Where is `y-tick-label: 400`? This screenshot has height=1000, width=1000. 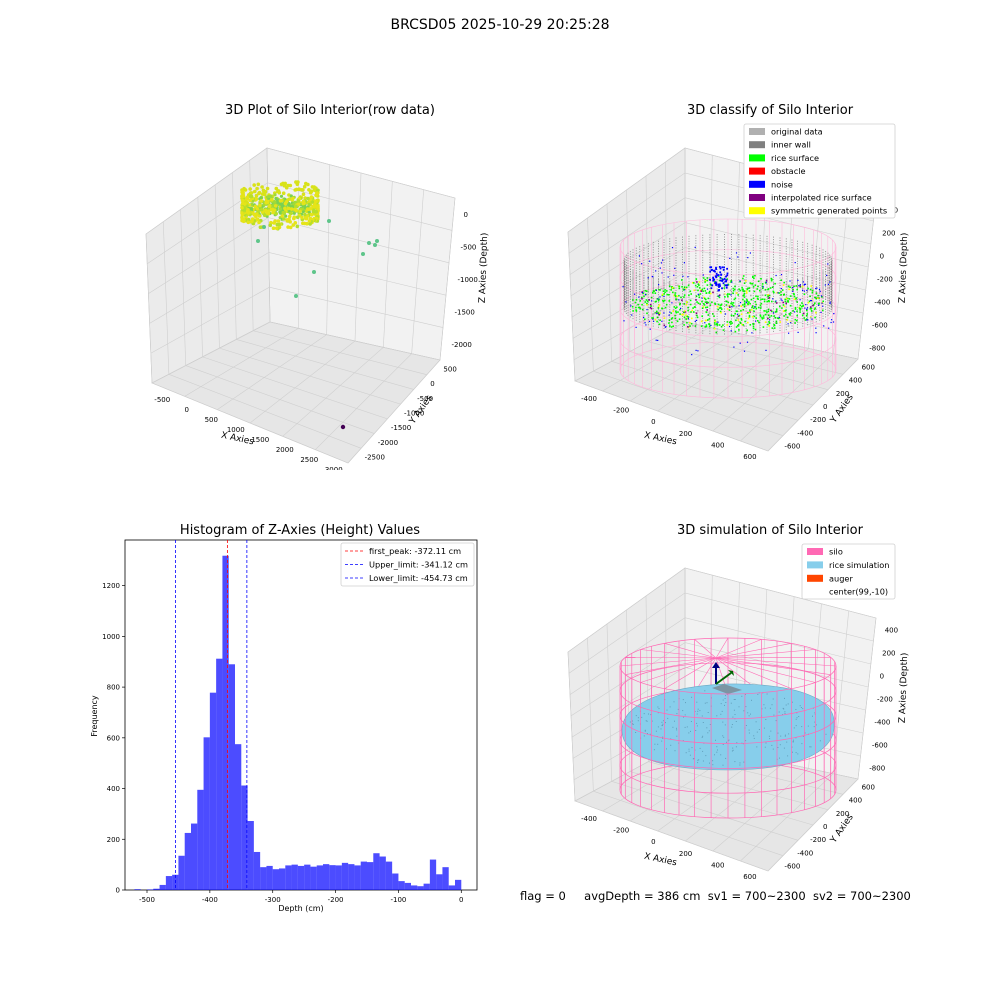
y-tick-label: 400 is located at coordinates (855, 801).